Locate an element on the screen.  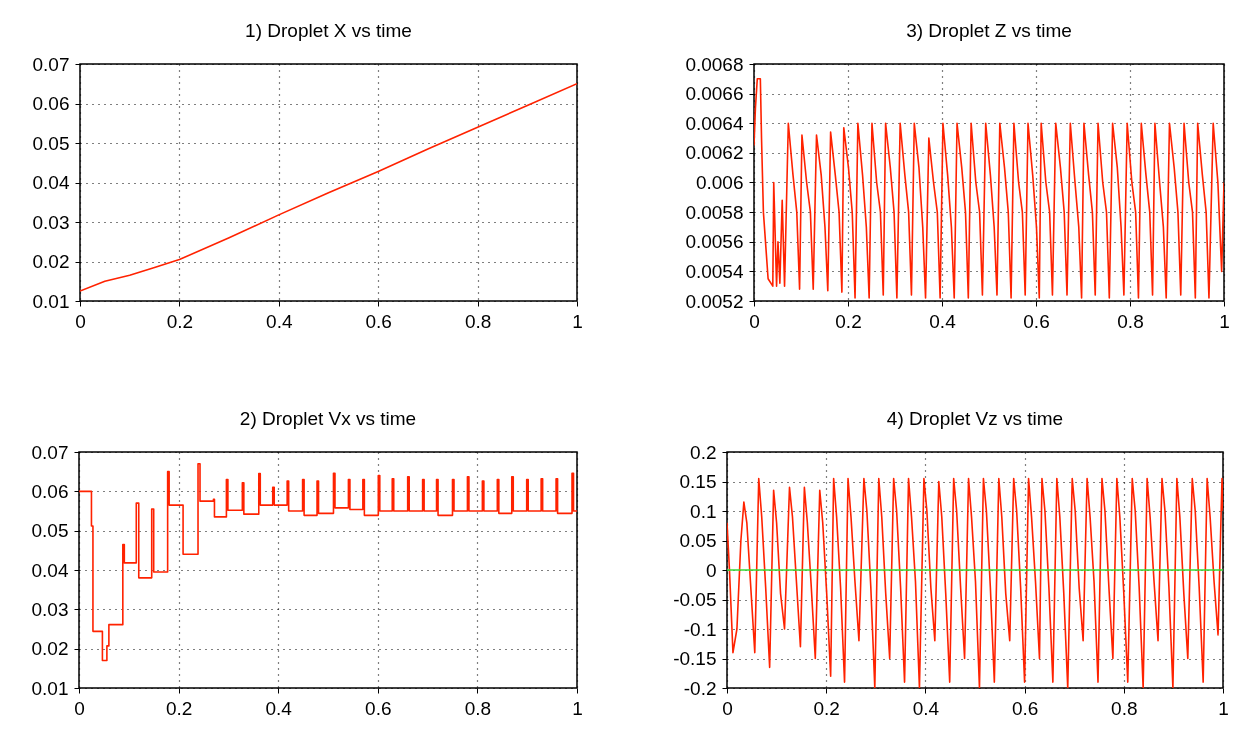
y-tick-label: -0.15 is located at coordinates (695, 658).